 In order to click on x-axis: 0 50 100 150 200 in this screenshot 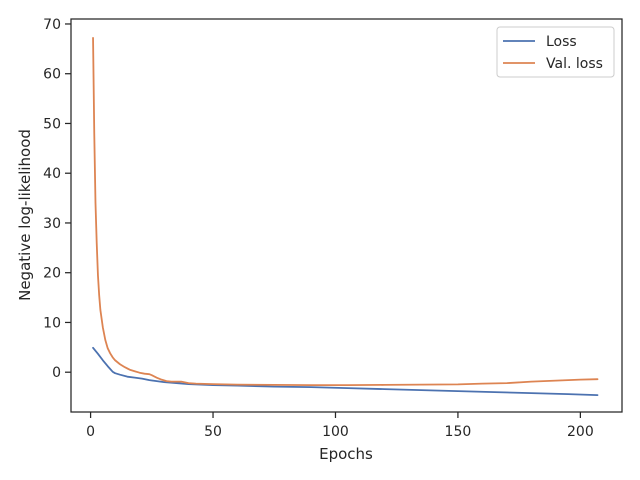, I will do `click(340, 426)`.